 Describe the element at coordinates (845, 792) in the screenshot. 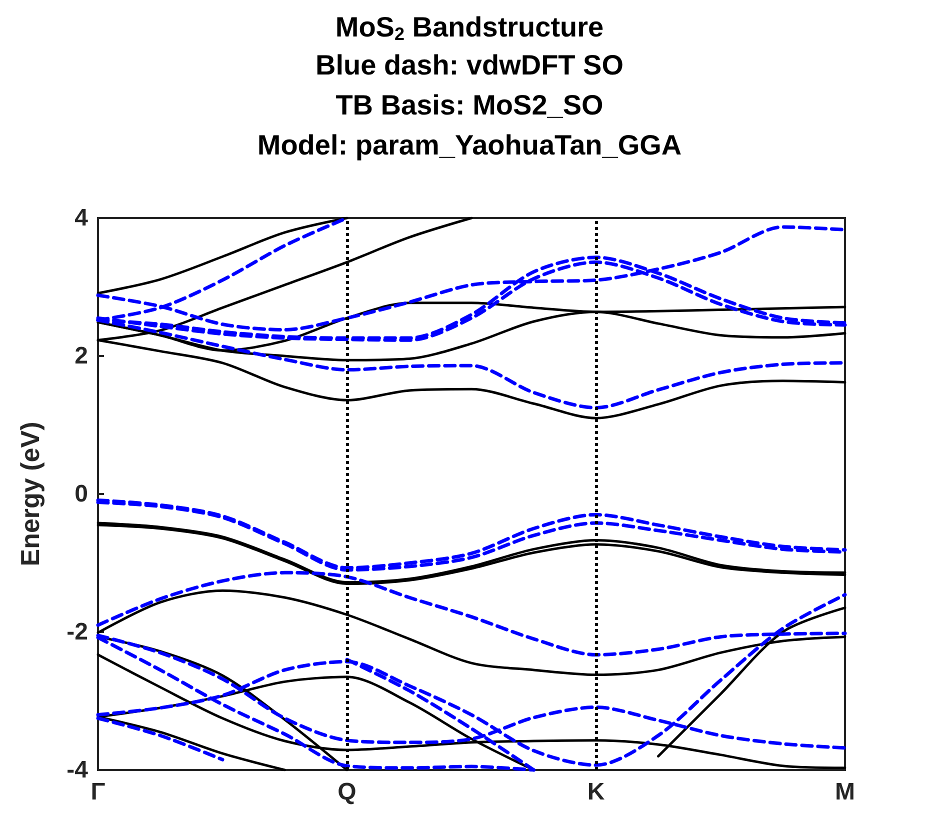

I see `x-tick-label: M` at that location.